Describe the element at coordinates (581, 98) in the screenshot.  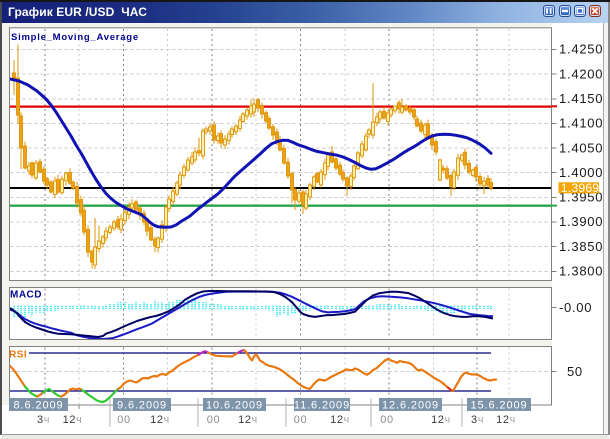
I see `svg-text: 1.4150` at that location.